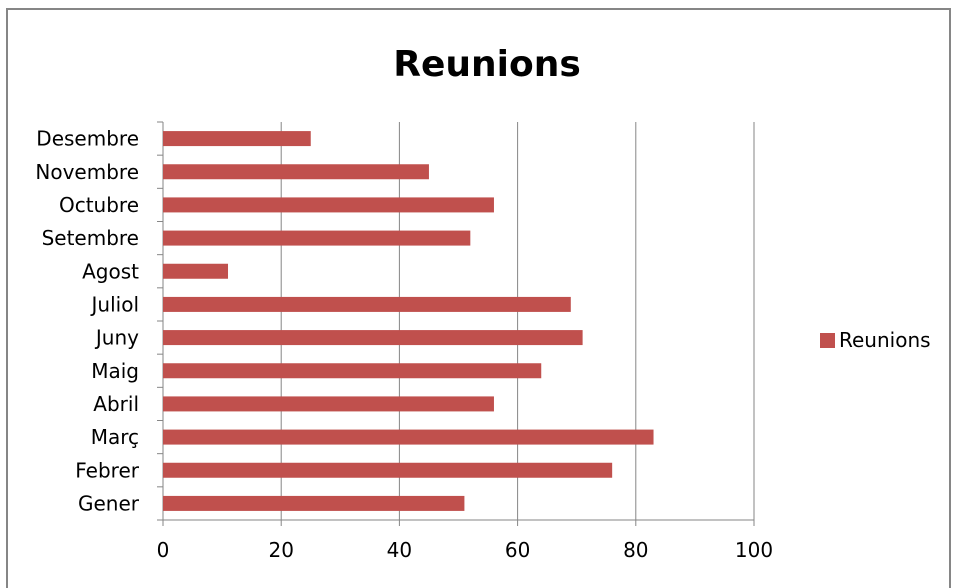  I want to click on bar-novembre, so click(296, 172).